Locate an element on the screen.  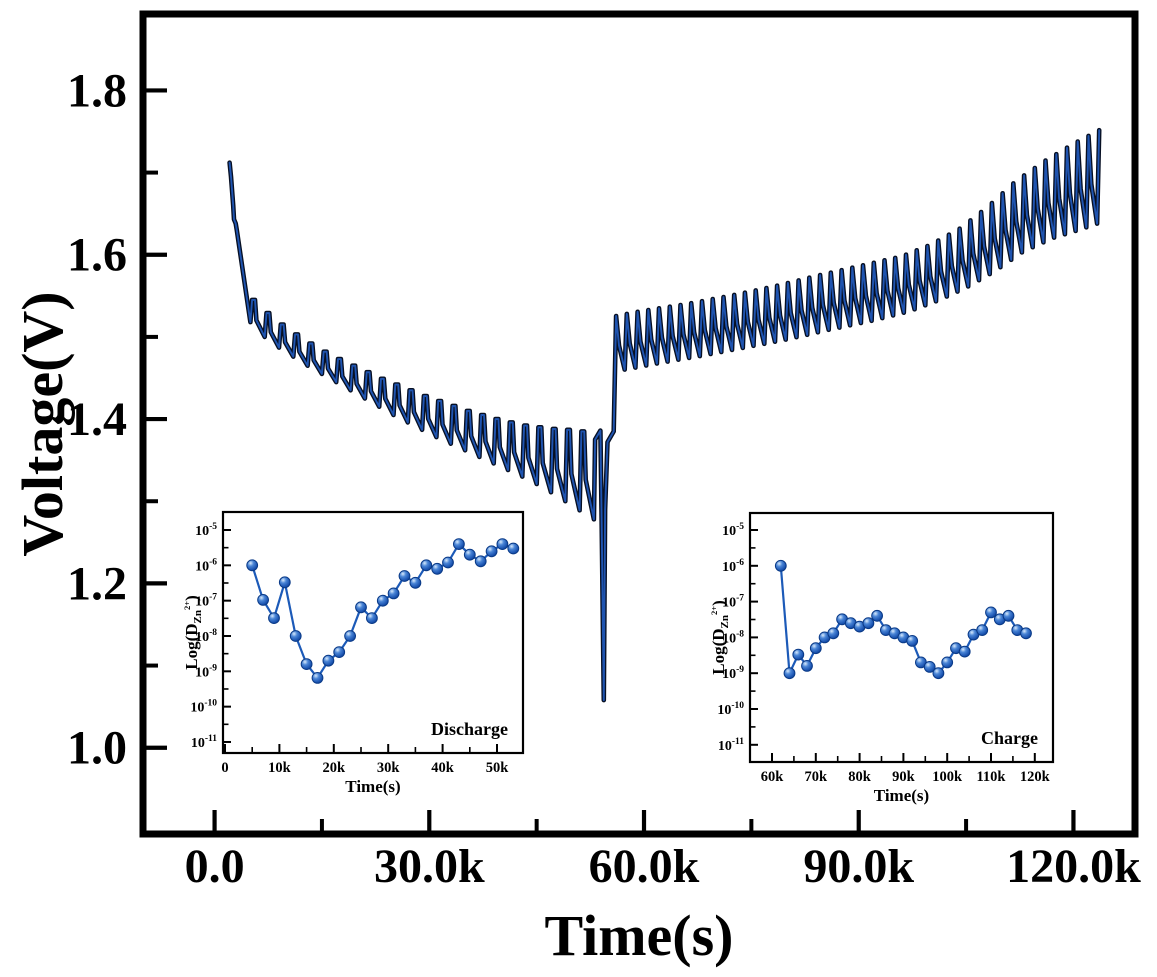
y-tick-label: 1.6 is located at coordinates (97, 255).